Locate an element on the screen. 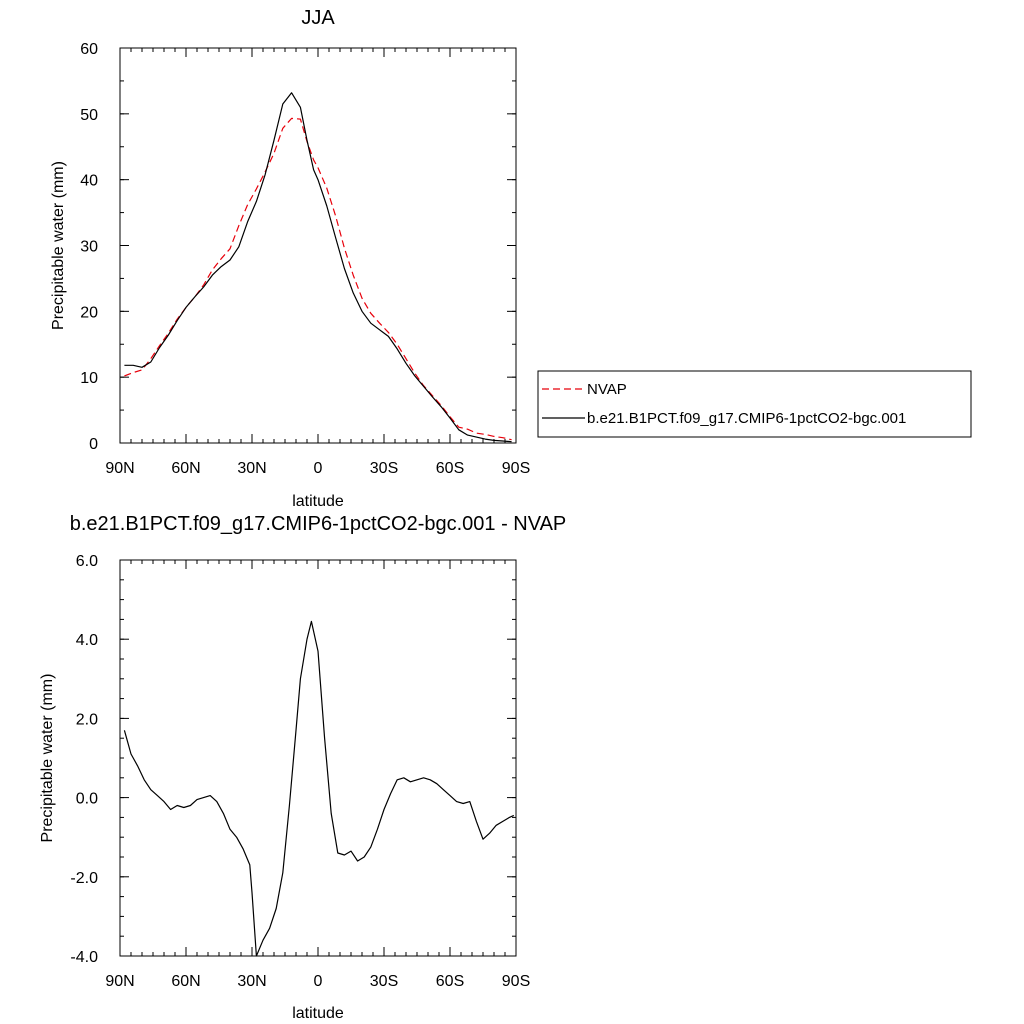  y-tick-label: -2.0 is located at coordinates (84, 878).